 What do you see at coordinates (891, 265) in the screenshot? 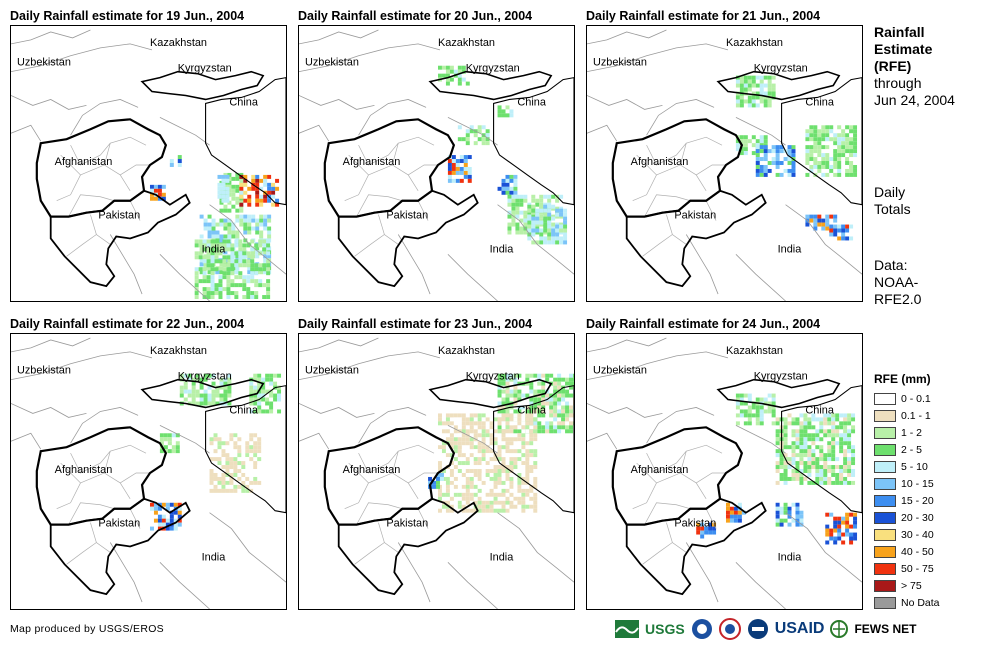
I see `data-line1: Data:` at bounding box center [891, 265].